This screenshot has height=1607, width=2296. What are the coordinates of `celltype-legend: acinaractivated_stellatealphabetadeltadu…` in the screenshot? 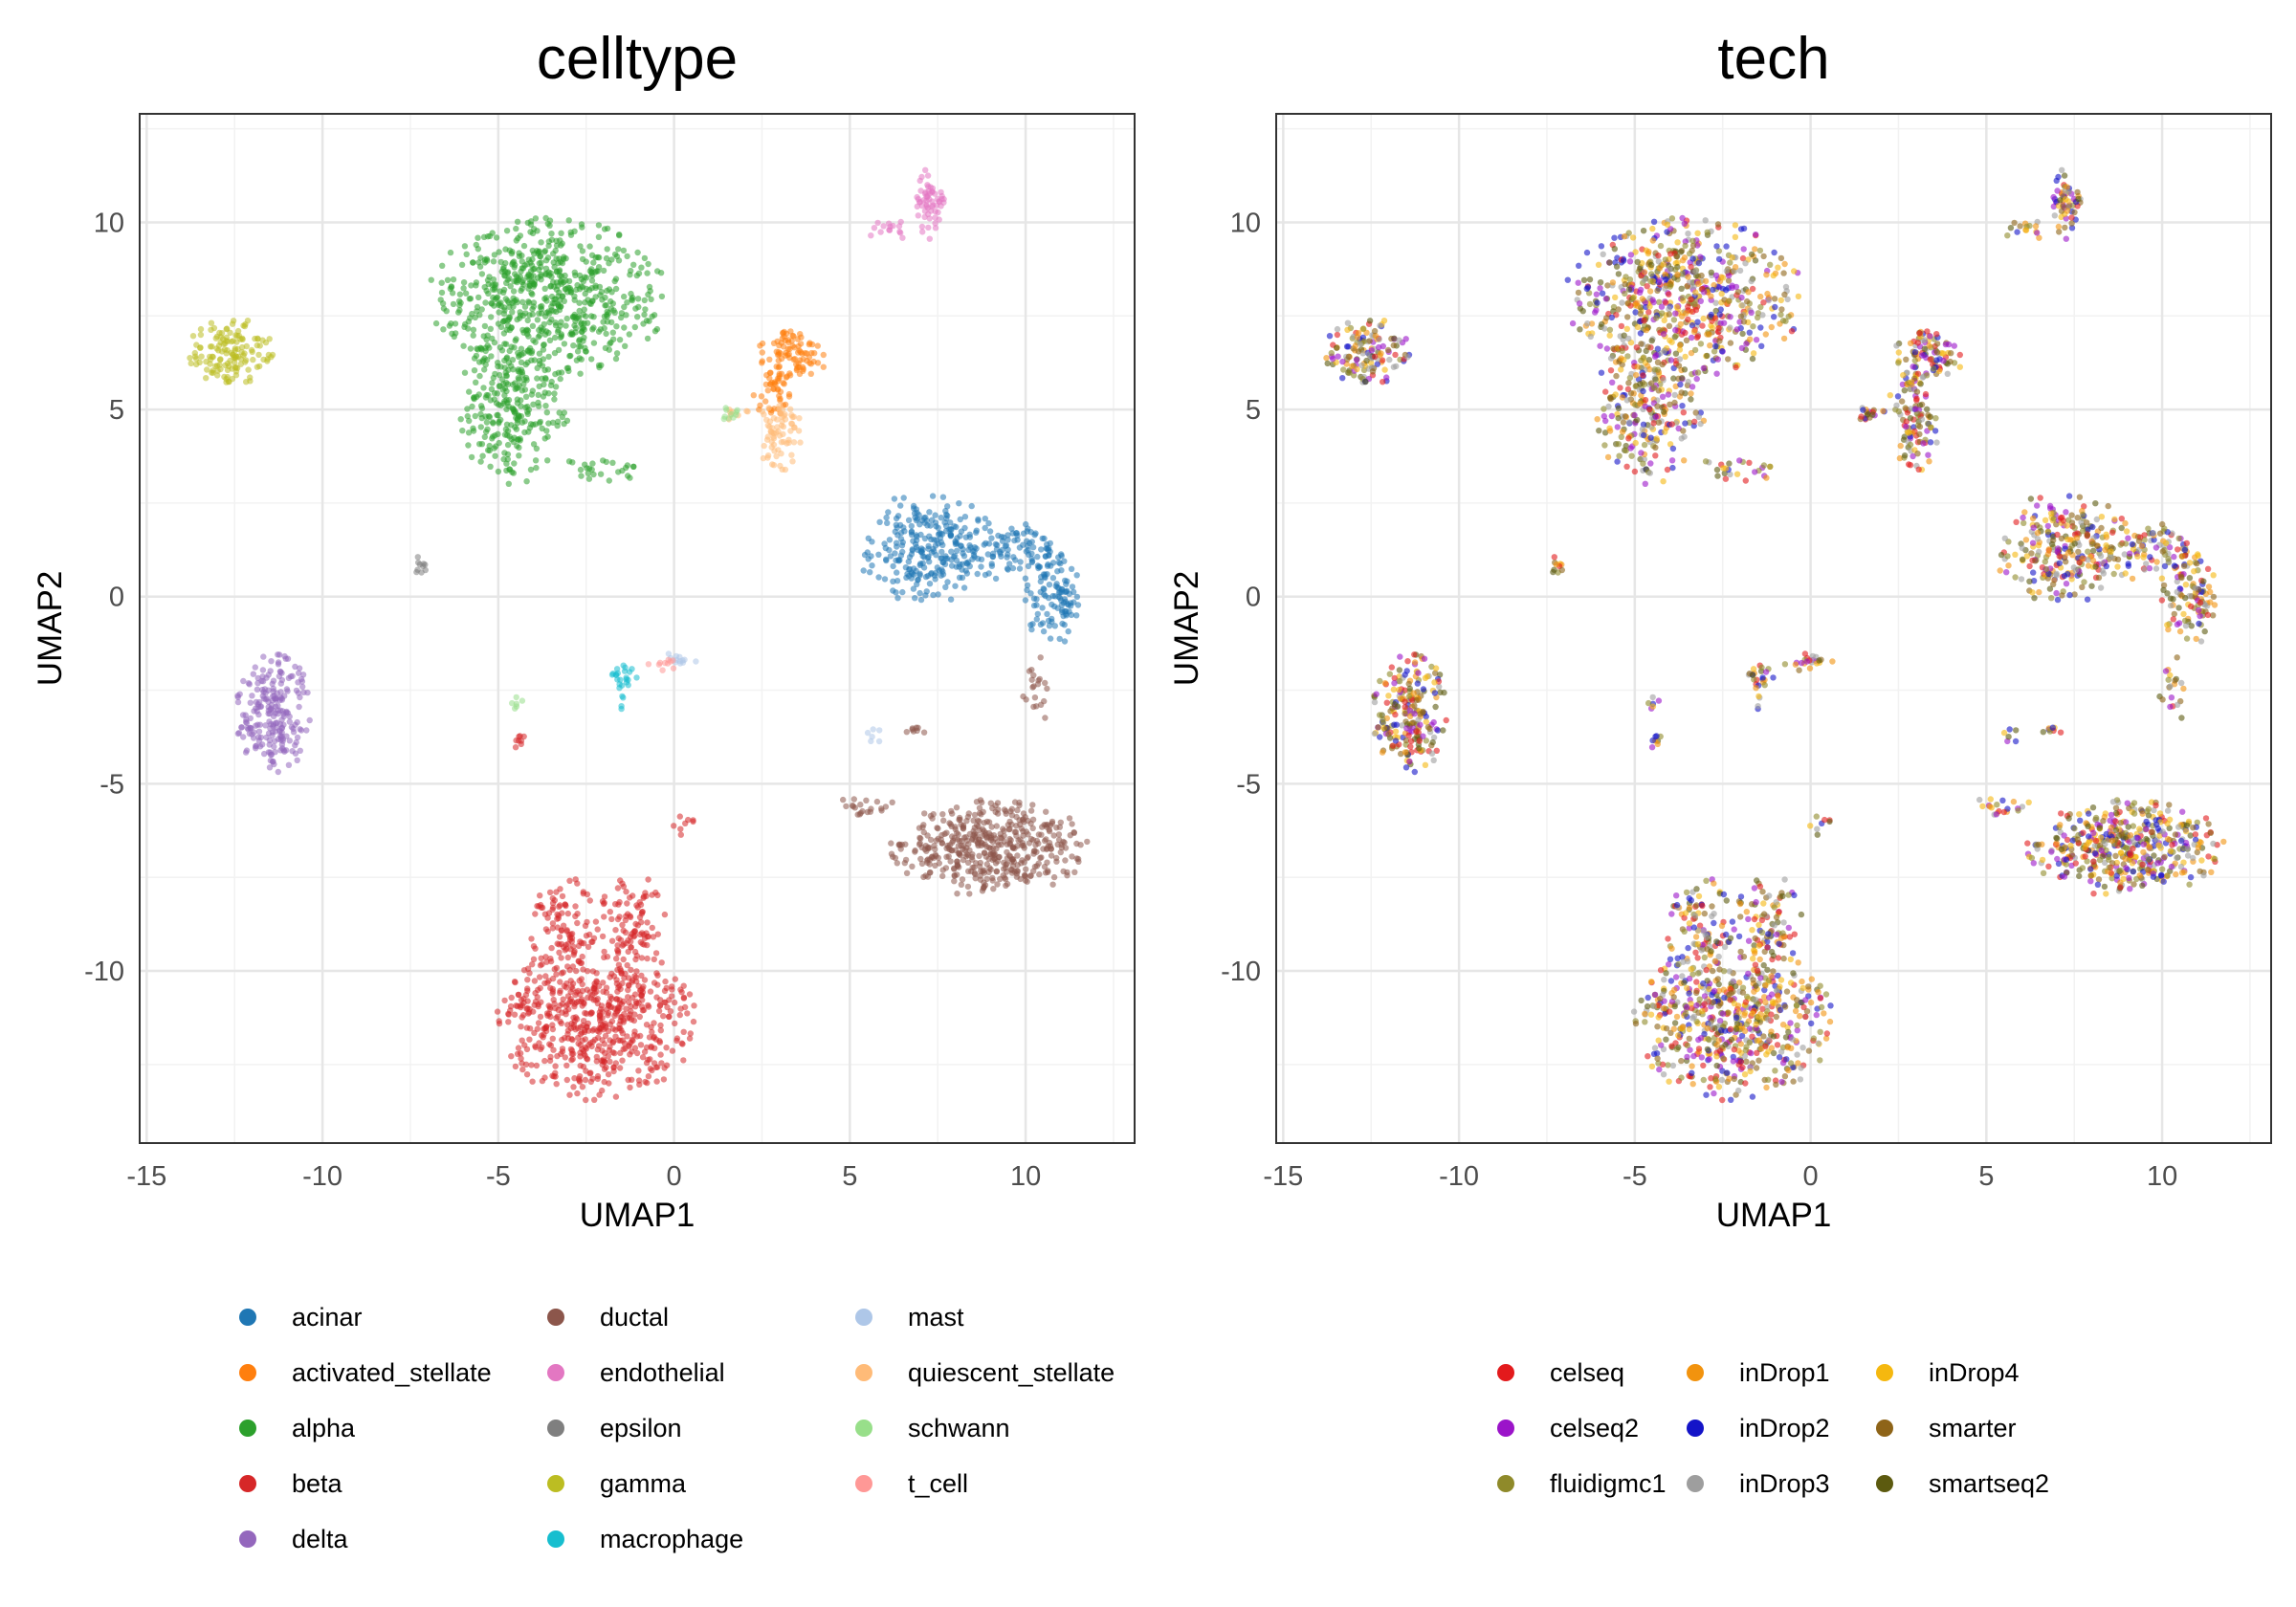 It's located at (677, 1428).